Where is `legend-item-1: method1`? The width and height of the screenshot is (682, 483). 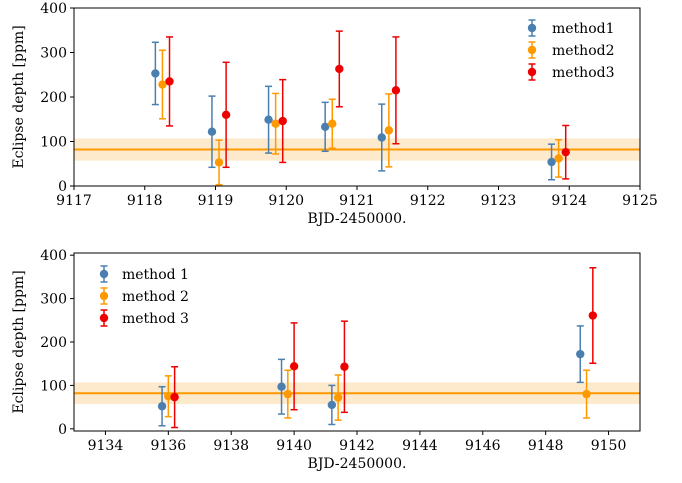 legend-item-1: method1 is located at coordinates (571, 28).